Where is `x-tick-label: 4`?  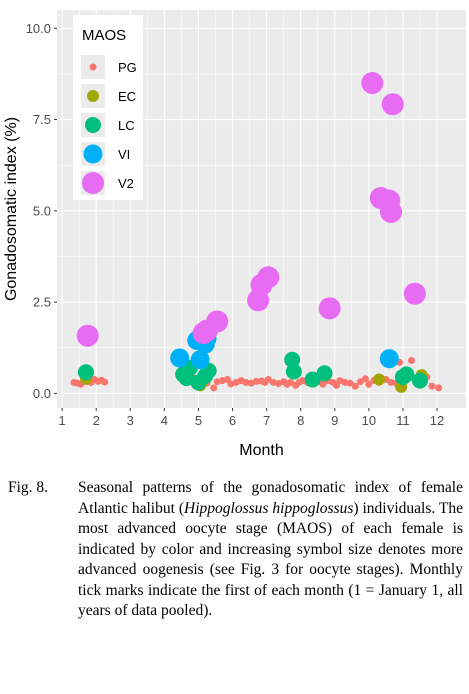
x-tick-label: 4 is located at coordinates (164, 420).